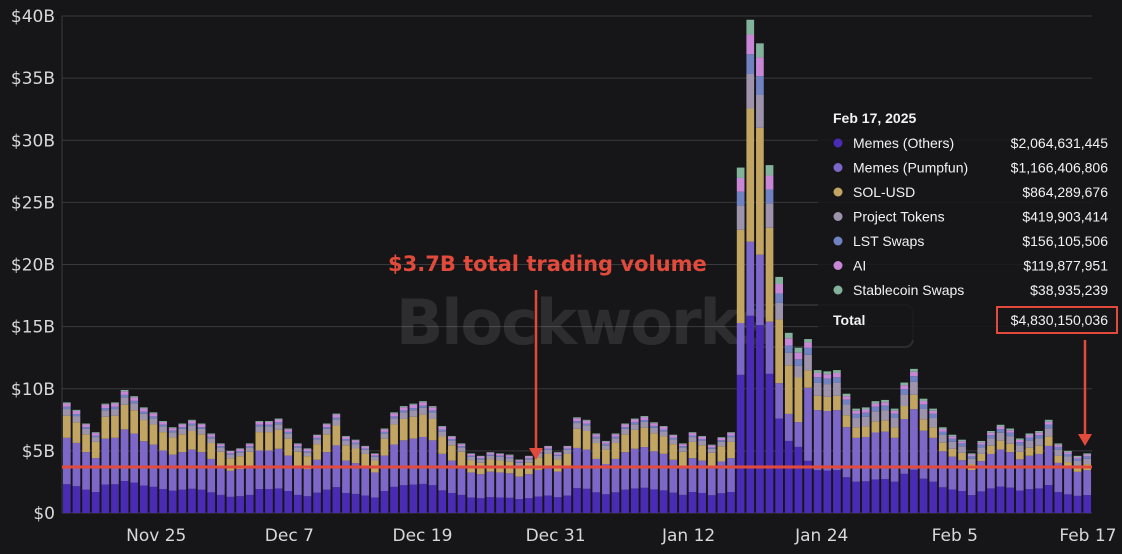  I want to click on x-tick-label: Feb 17, so click(1087, 536).